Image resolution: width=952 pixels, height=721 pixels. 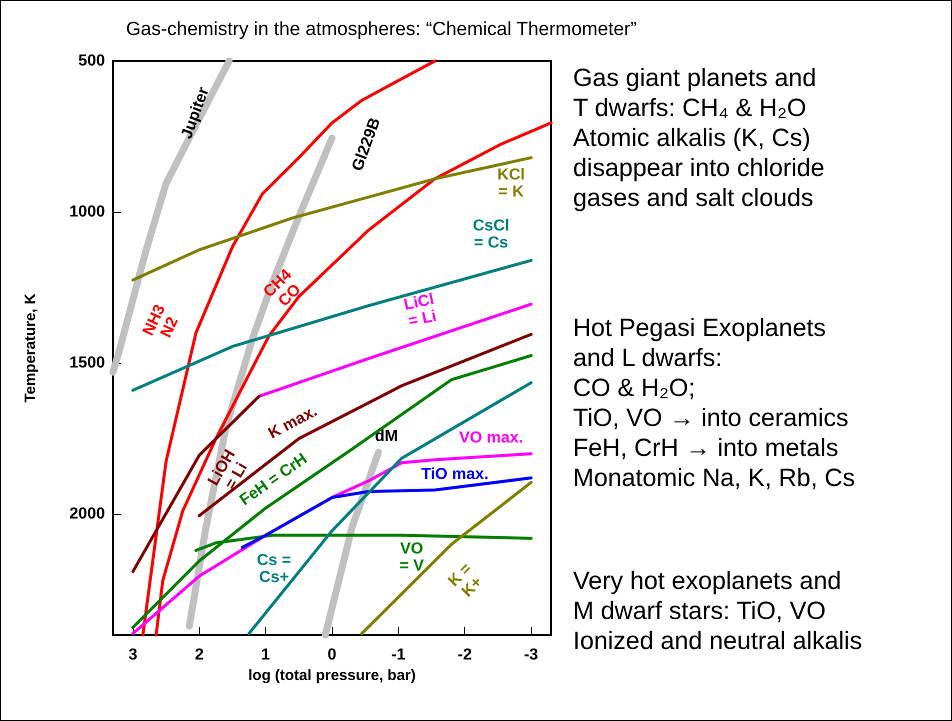 I want to click on x-tick-label: 3, so click(x=133, y=655).